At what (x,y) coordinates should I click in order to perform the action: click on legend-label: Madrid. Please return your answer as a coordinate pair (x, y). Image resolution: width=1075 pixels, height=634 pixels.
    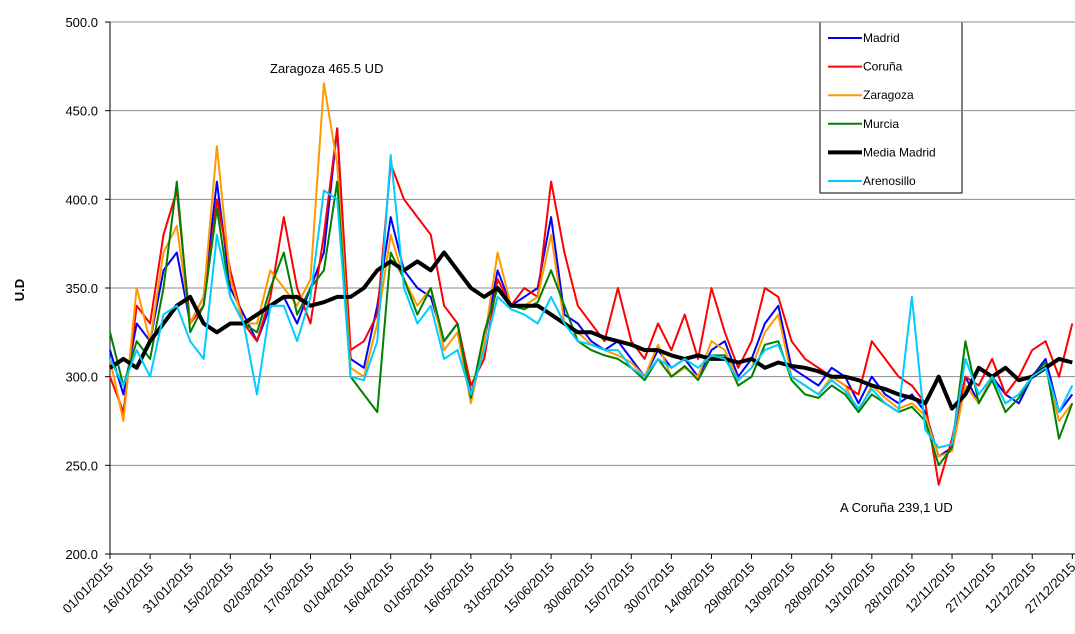
    Looking at the image, I should click on (881, 38).